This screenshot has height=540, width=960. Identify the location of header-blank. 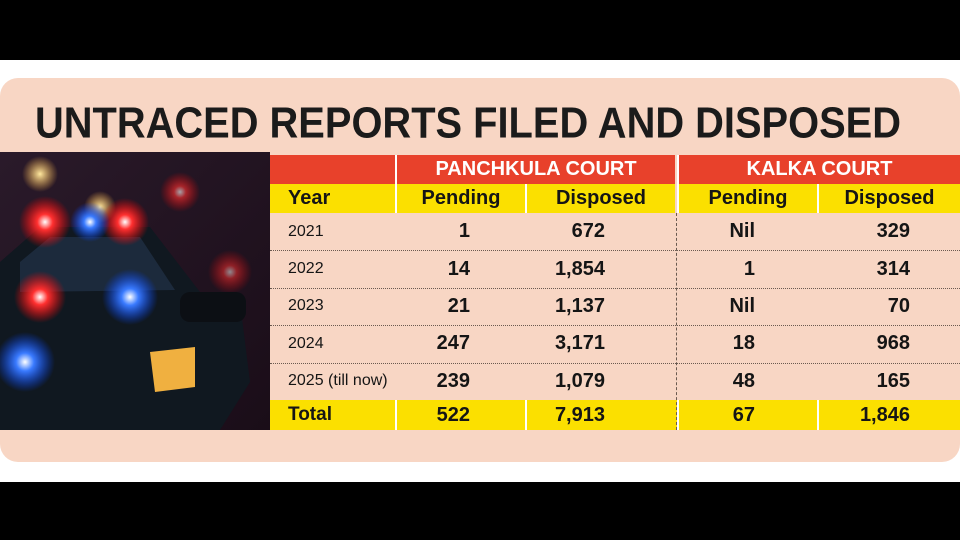
(332, 169).